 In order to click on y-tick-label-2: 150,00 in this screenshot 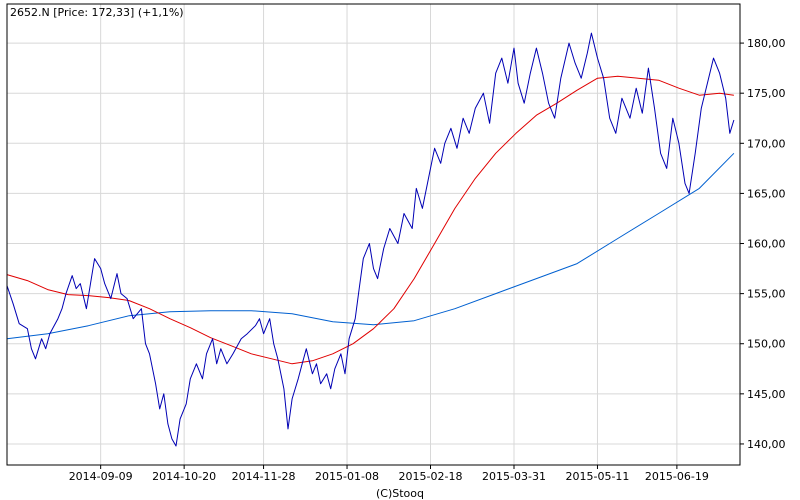, I will do `click(766, 344)`.